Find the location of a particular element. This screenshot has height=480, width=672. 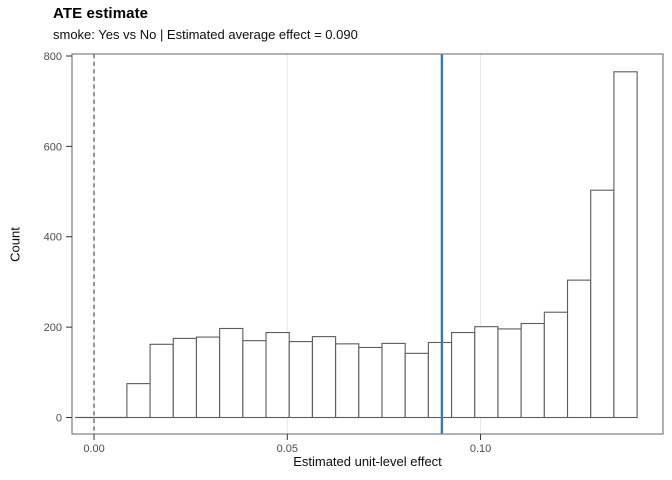

x-axis-title: Estimated unit-level effect is located at coordinates (367, 461).